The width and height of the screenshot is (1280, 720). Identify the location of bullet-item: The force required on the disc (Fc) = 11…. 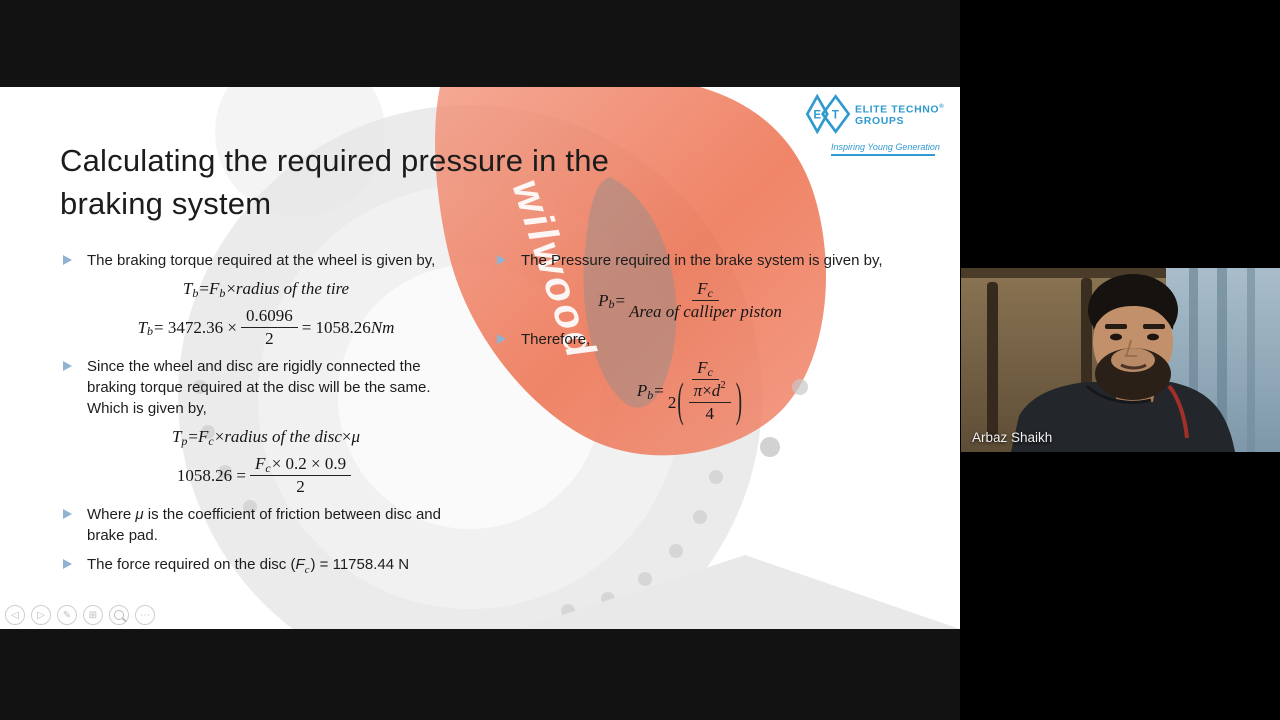
(266, 565).